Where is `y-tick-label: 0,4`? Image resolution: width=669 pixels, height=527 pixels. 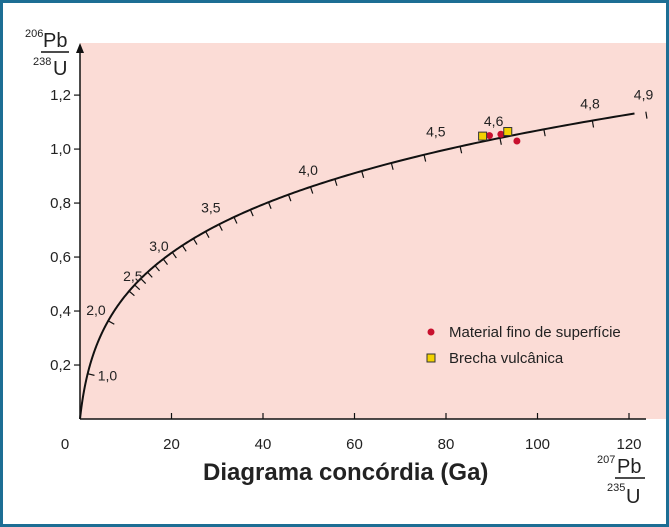
y-tick-label: 0,4 is located at coordinates (60, 311).